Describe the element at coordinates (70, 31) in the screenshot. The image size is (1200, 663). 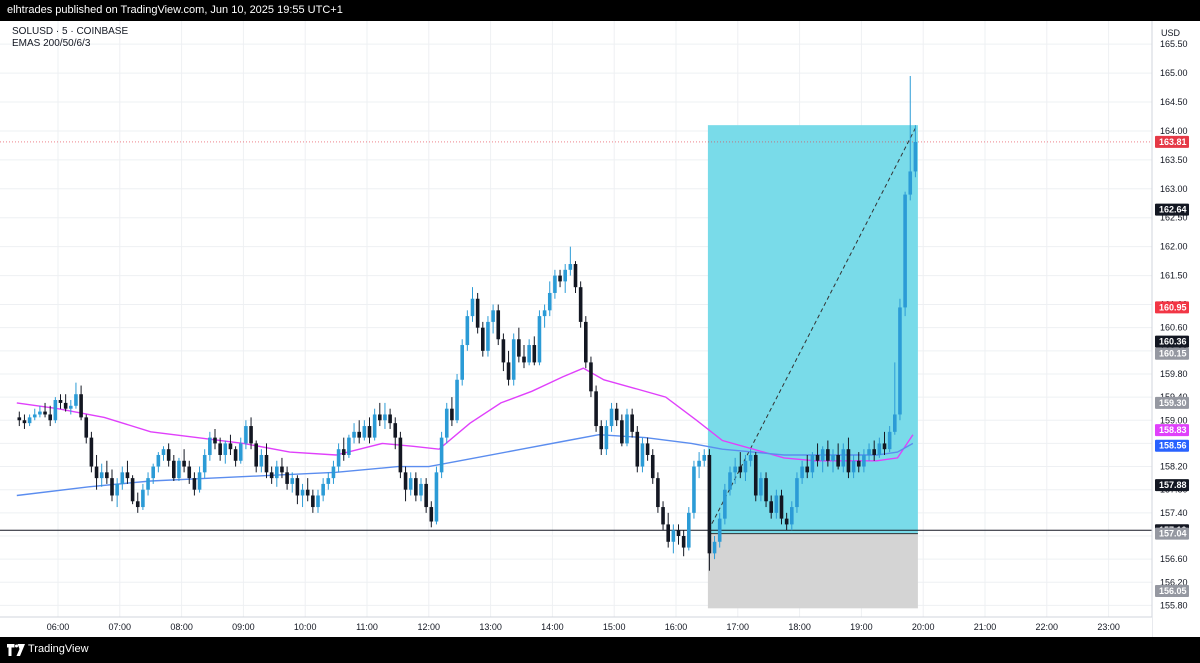
I see `symbol-info: SOLUSD · 5 · COINBASE` at that location.